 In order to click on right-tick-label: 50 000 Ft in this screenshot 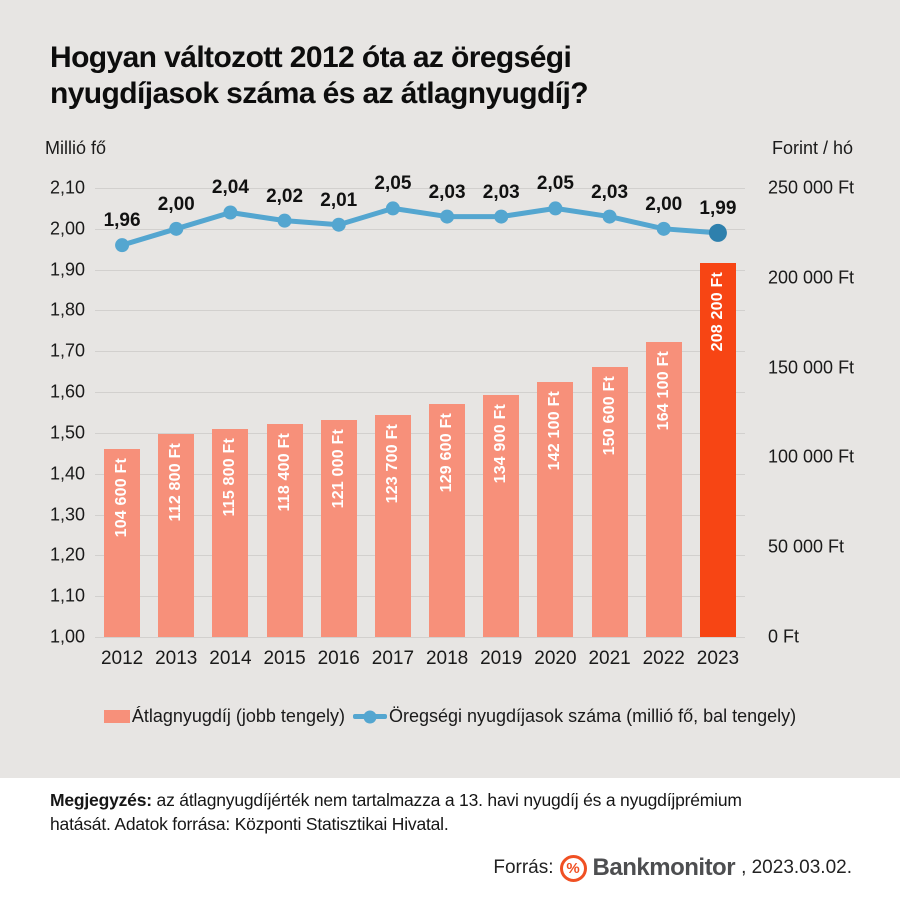, I will do `click(806, 546)`.